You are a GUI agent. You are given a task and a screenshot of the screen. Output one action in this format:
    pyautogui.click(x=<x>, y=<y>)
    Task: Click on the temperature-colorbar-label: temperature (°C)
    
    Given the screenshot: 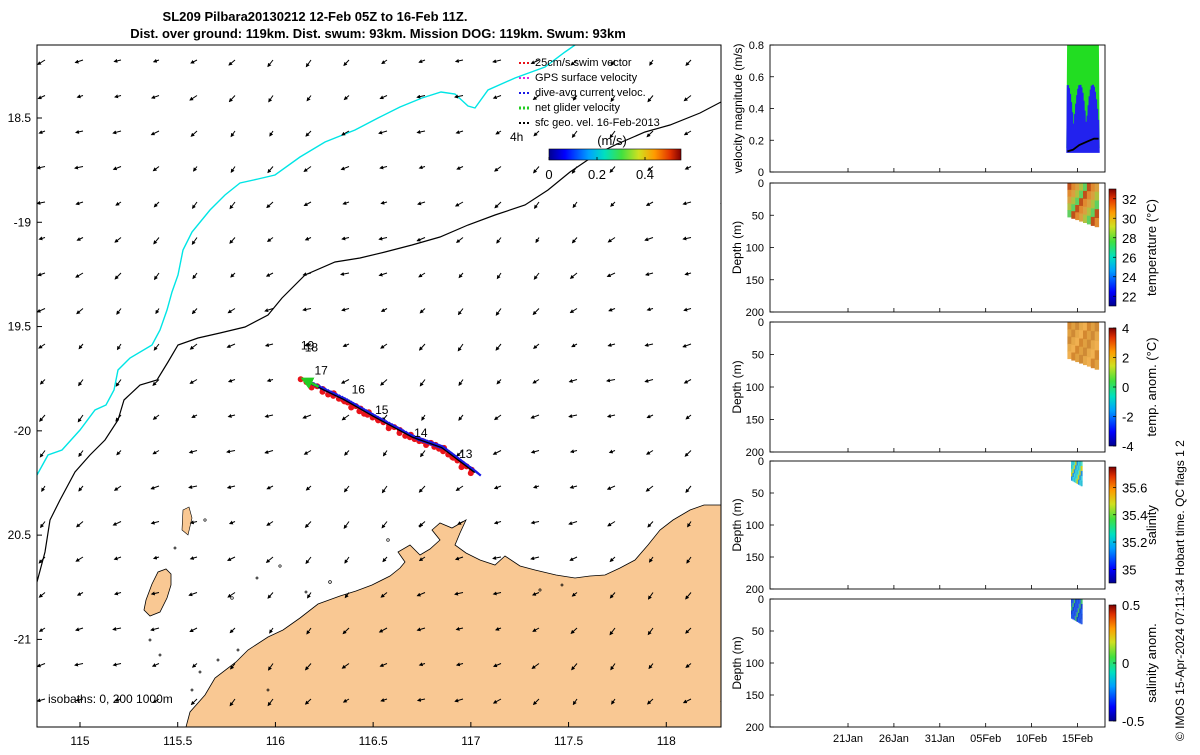 What is the action you would take?
    pyautogui.click(x=1151, y=247)
    